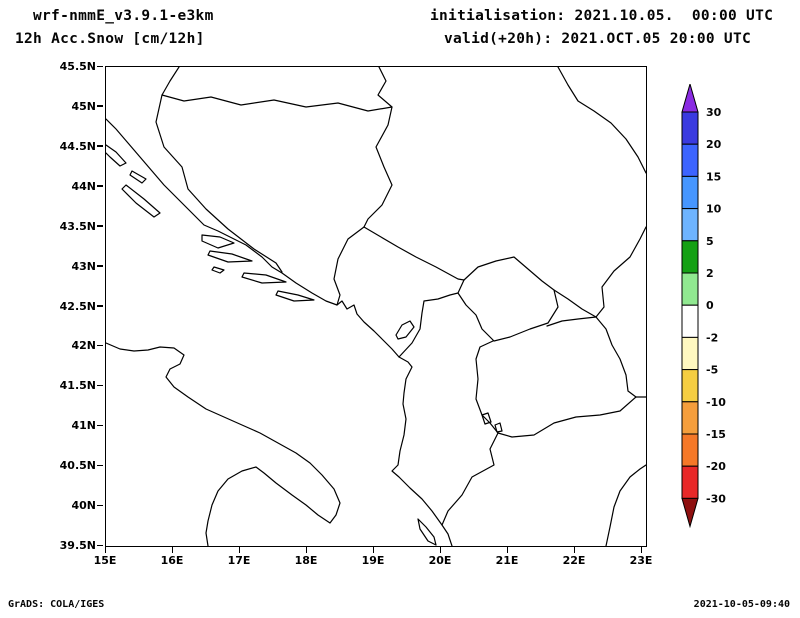 The height and width of the screenshot is (618, 800). Describe the element at coordinates (487, 387) in the screenshot. I see `border-macedonia-albania` at that location.